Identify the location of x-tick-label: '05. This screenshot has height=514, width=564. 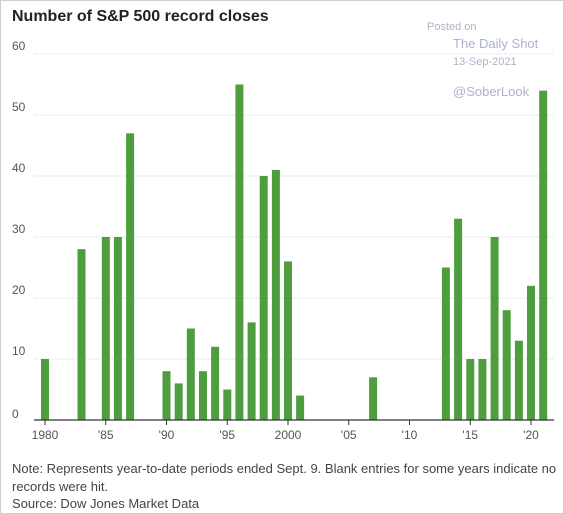
(349, 435).